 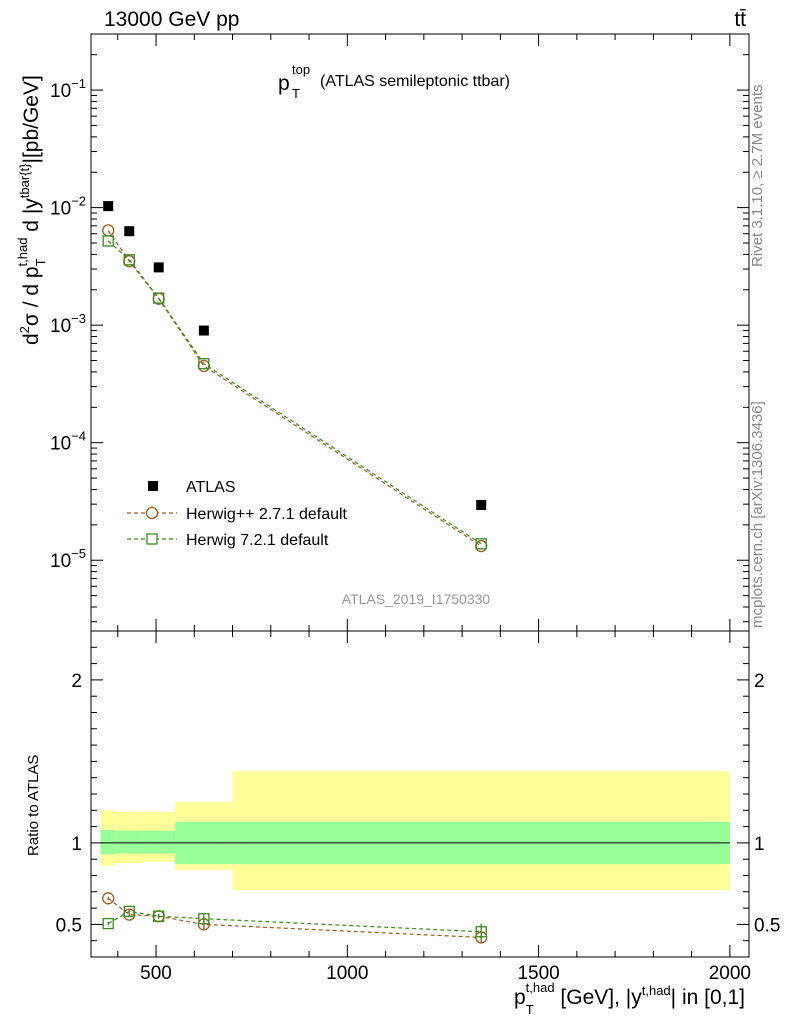 What do you see at coordinates (416, 599) in the screenshot?
I see `analysis-watermark: ATLAS_2019_I1750330` at bounding box center [416, 599].